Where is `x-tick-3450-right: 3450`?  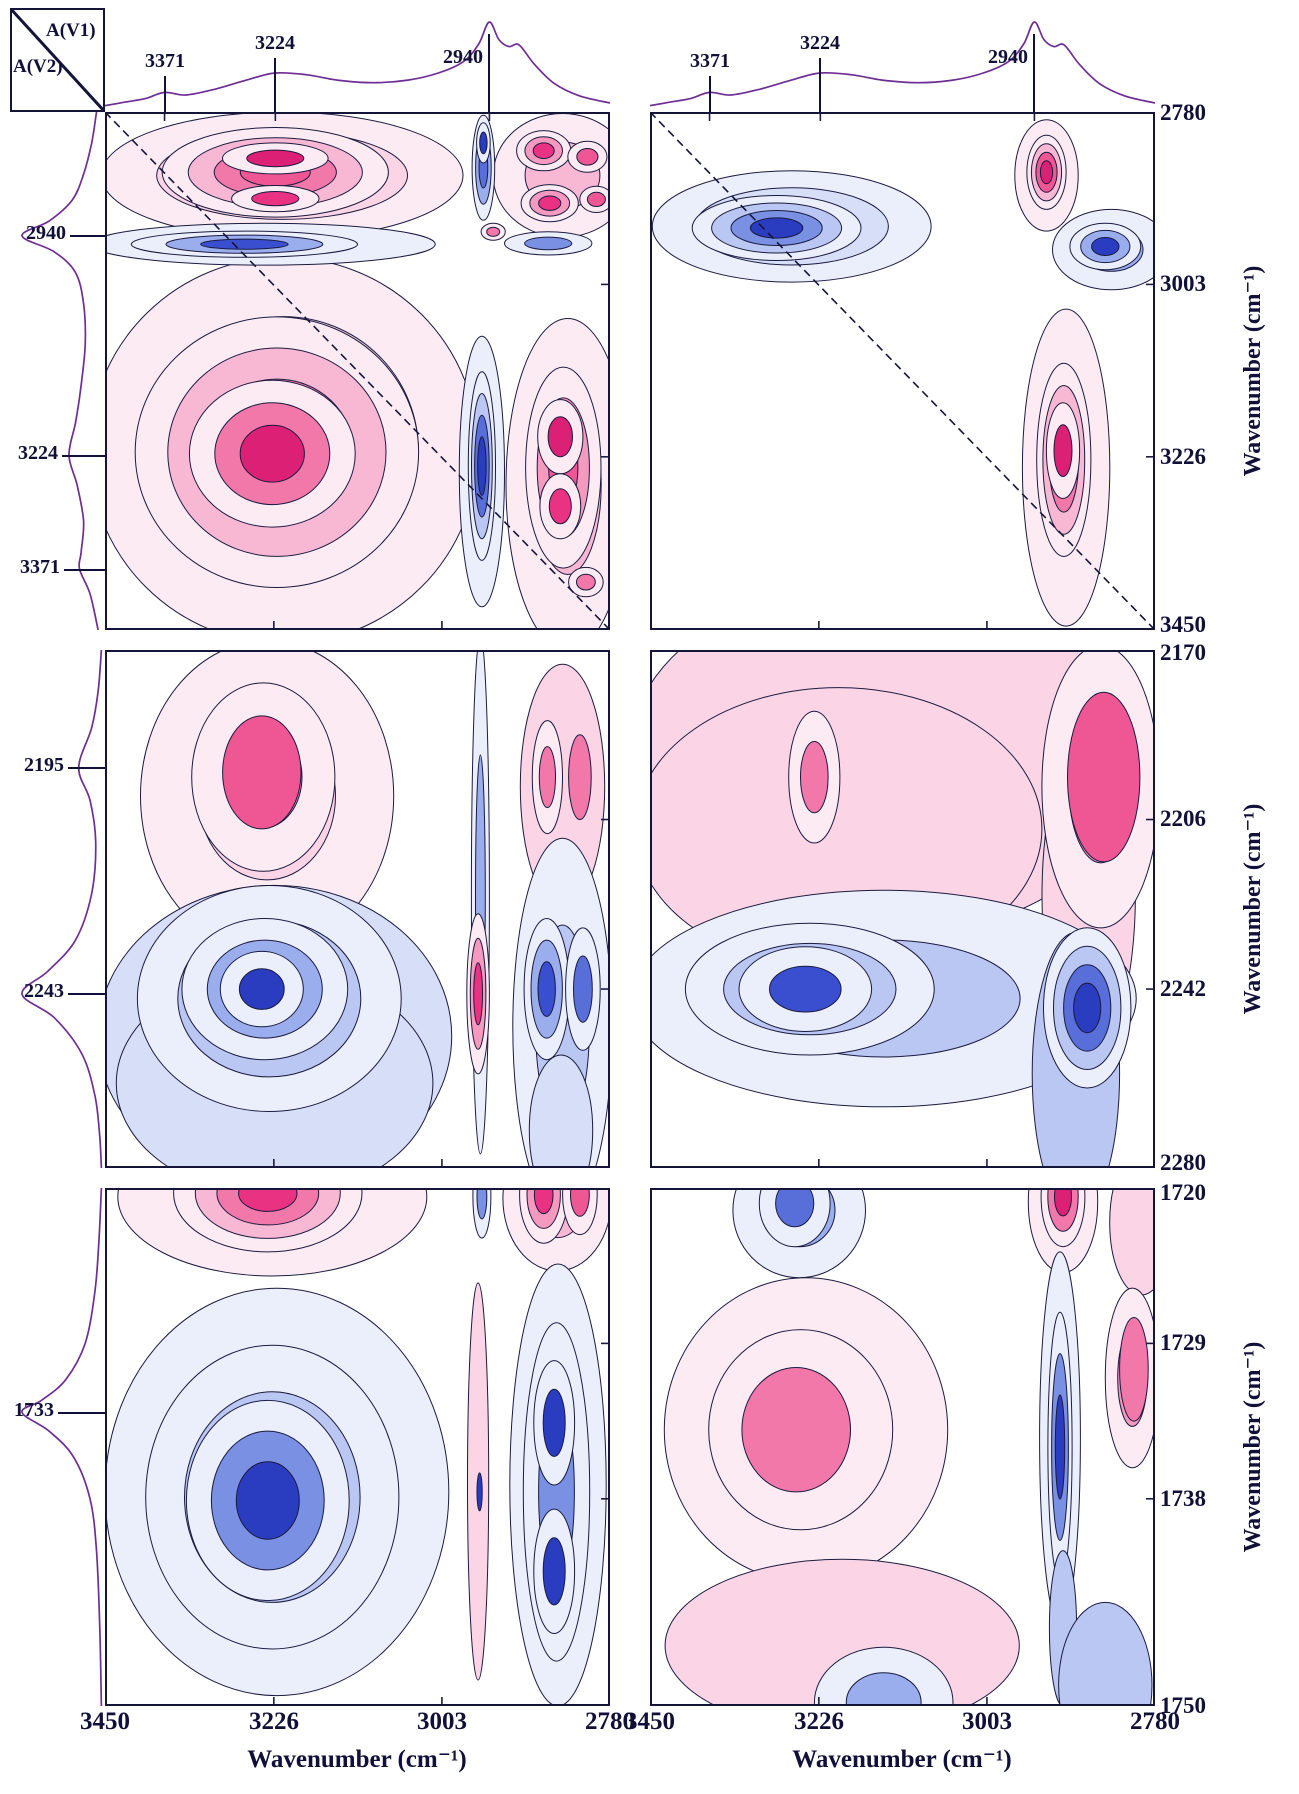
x-tick-3450-right: 3450 is located at coordinates (650, 1721).